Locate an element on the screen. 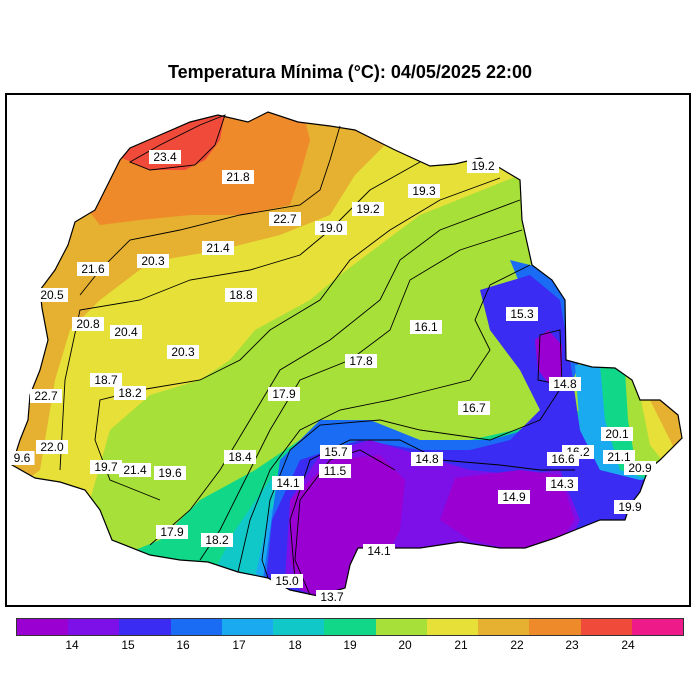 The image size is (700, 700). svg-text: 14.3 is located at coordinates (562, 484).